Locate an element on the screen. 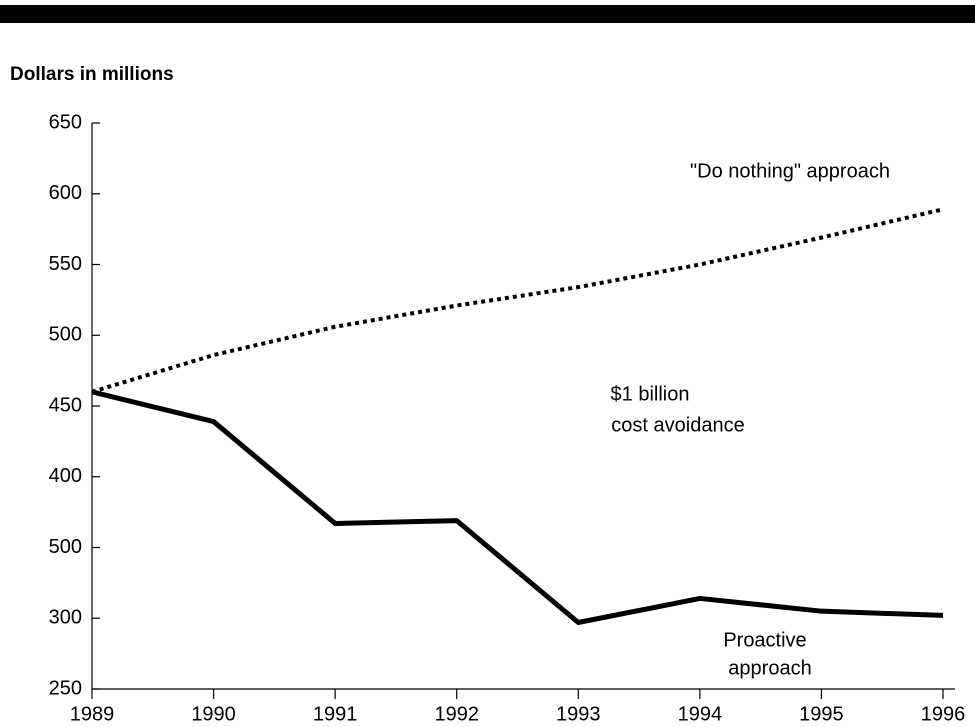 Image resolution: width=975 pixels, height=727 pixels. y-tick-label: 400 is located at coordinates (65, 476).